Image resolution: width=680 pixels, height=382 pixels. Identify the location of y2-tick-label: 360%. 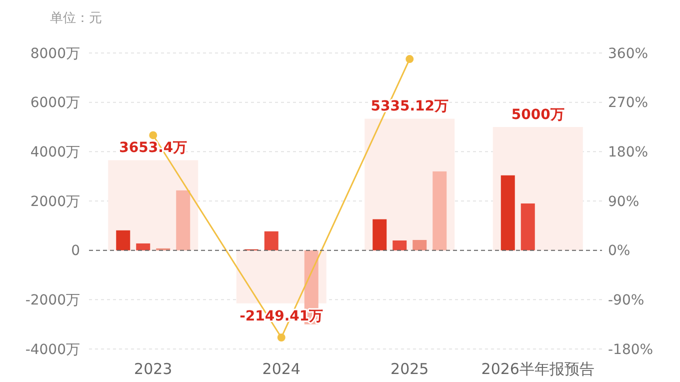
(628, 54).